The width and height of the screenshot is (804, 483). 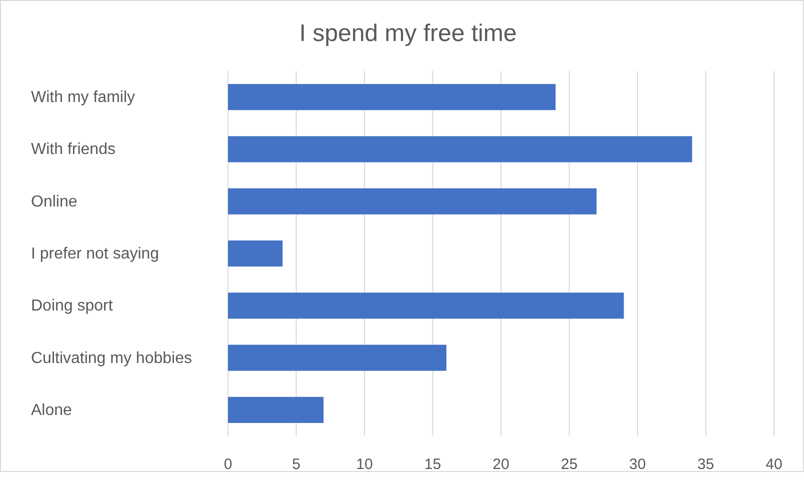 What do you see at coordinates (111, 358) in the screenshot?
I see `y-tick-label: Cultivating my hobbies` at bounding box center [111, 358].